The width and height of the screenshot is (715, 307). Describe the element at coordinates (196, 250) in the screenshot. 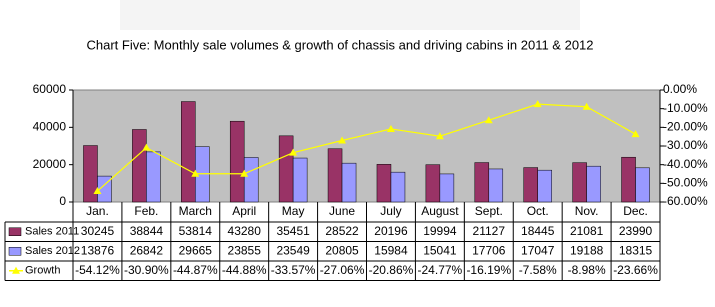

I see `table-cell: 29665` at that location.